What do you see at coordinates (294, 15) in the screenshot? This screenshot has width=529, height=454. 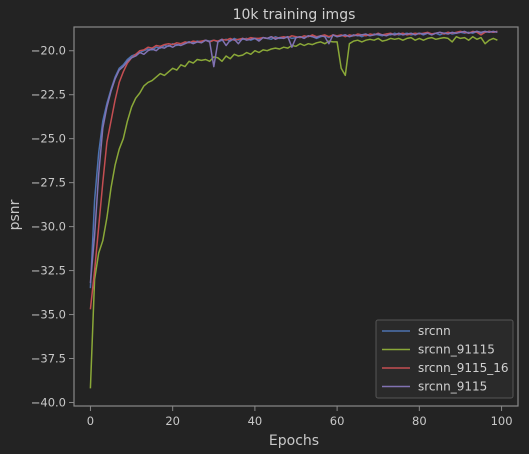 I see `chart-title: 10k training imgs` at bounding box center [294, 15].